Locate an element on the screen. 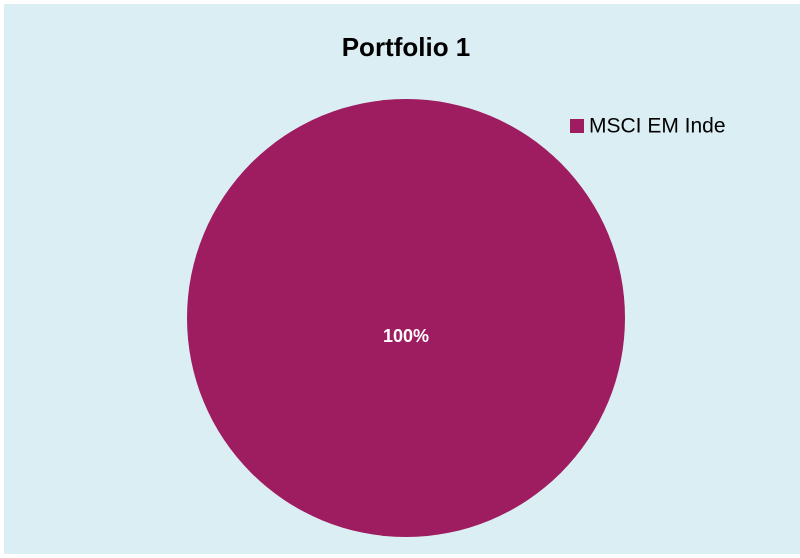  legend-label: MSCI EM Inde is located at coordinates (657, 126).